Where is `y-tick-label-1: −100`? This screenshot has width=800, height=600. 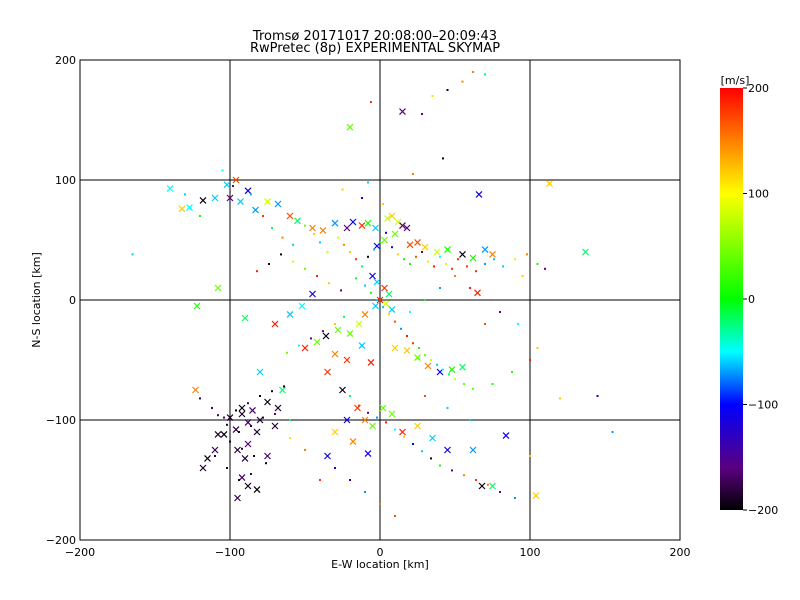
y-tick-label-1: −100 is located at coordinates (61, 420).